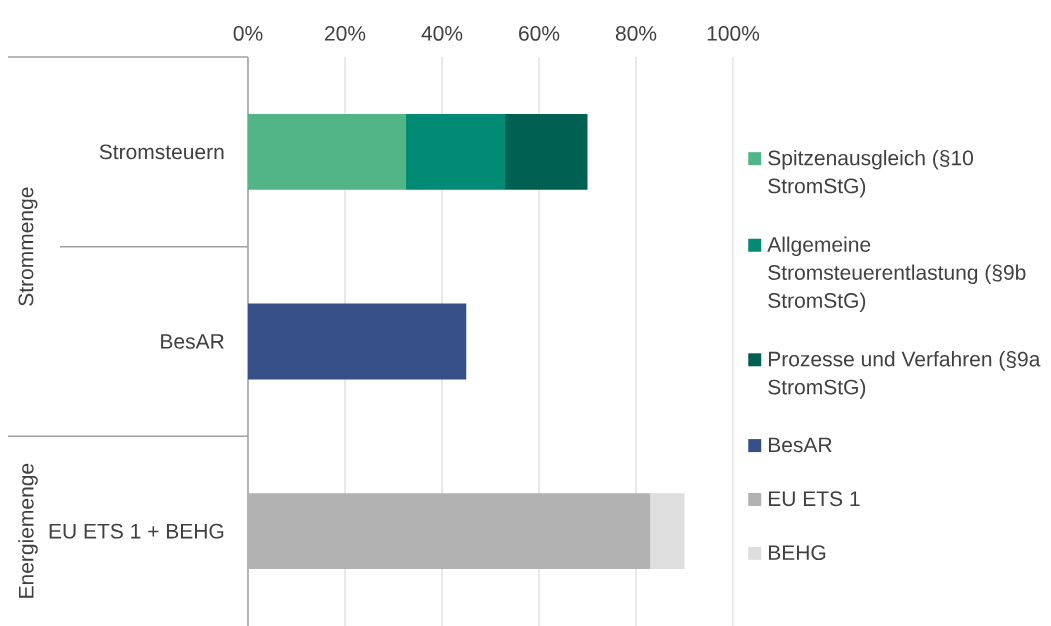 The width and height of the screenshot is (1051, 626). Describe the element at coordinates (192, 341) in the screenshot. I see `y-tick-label: BesAR` at that location.